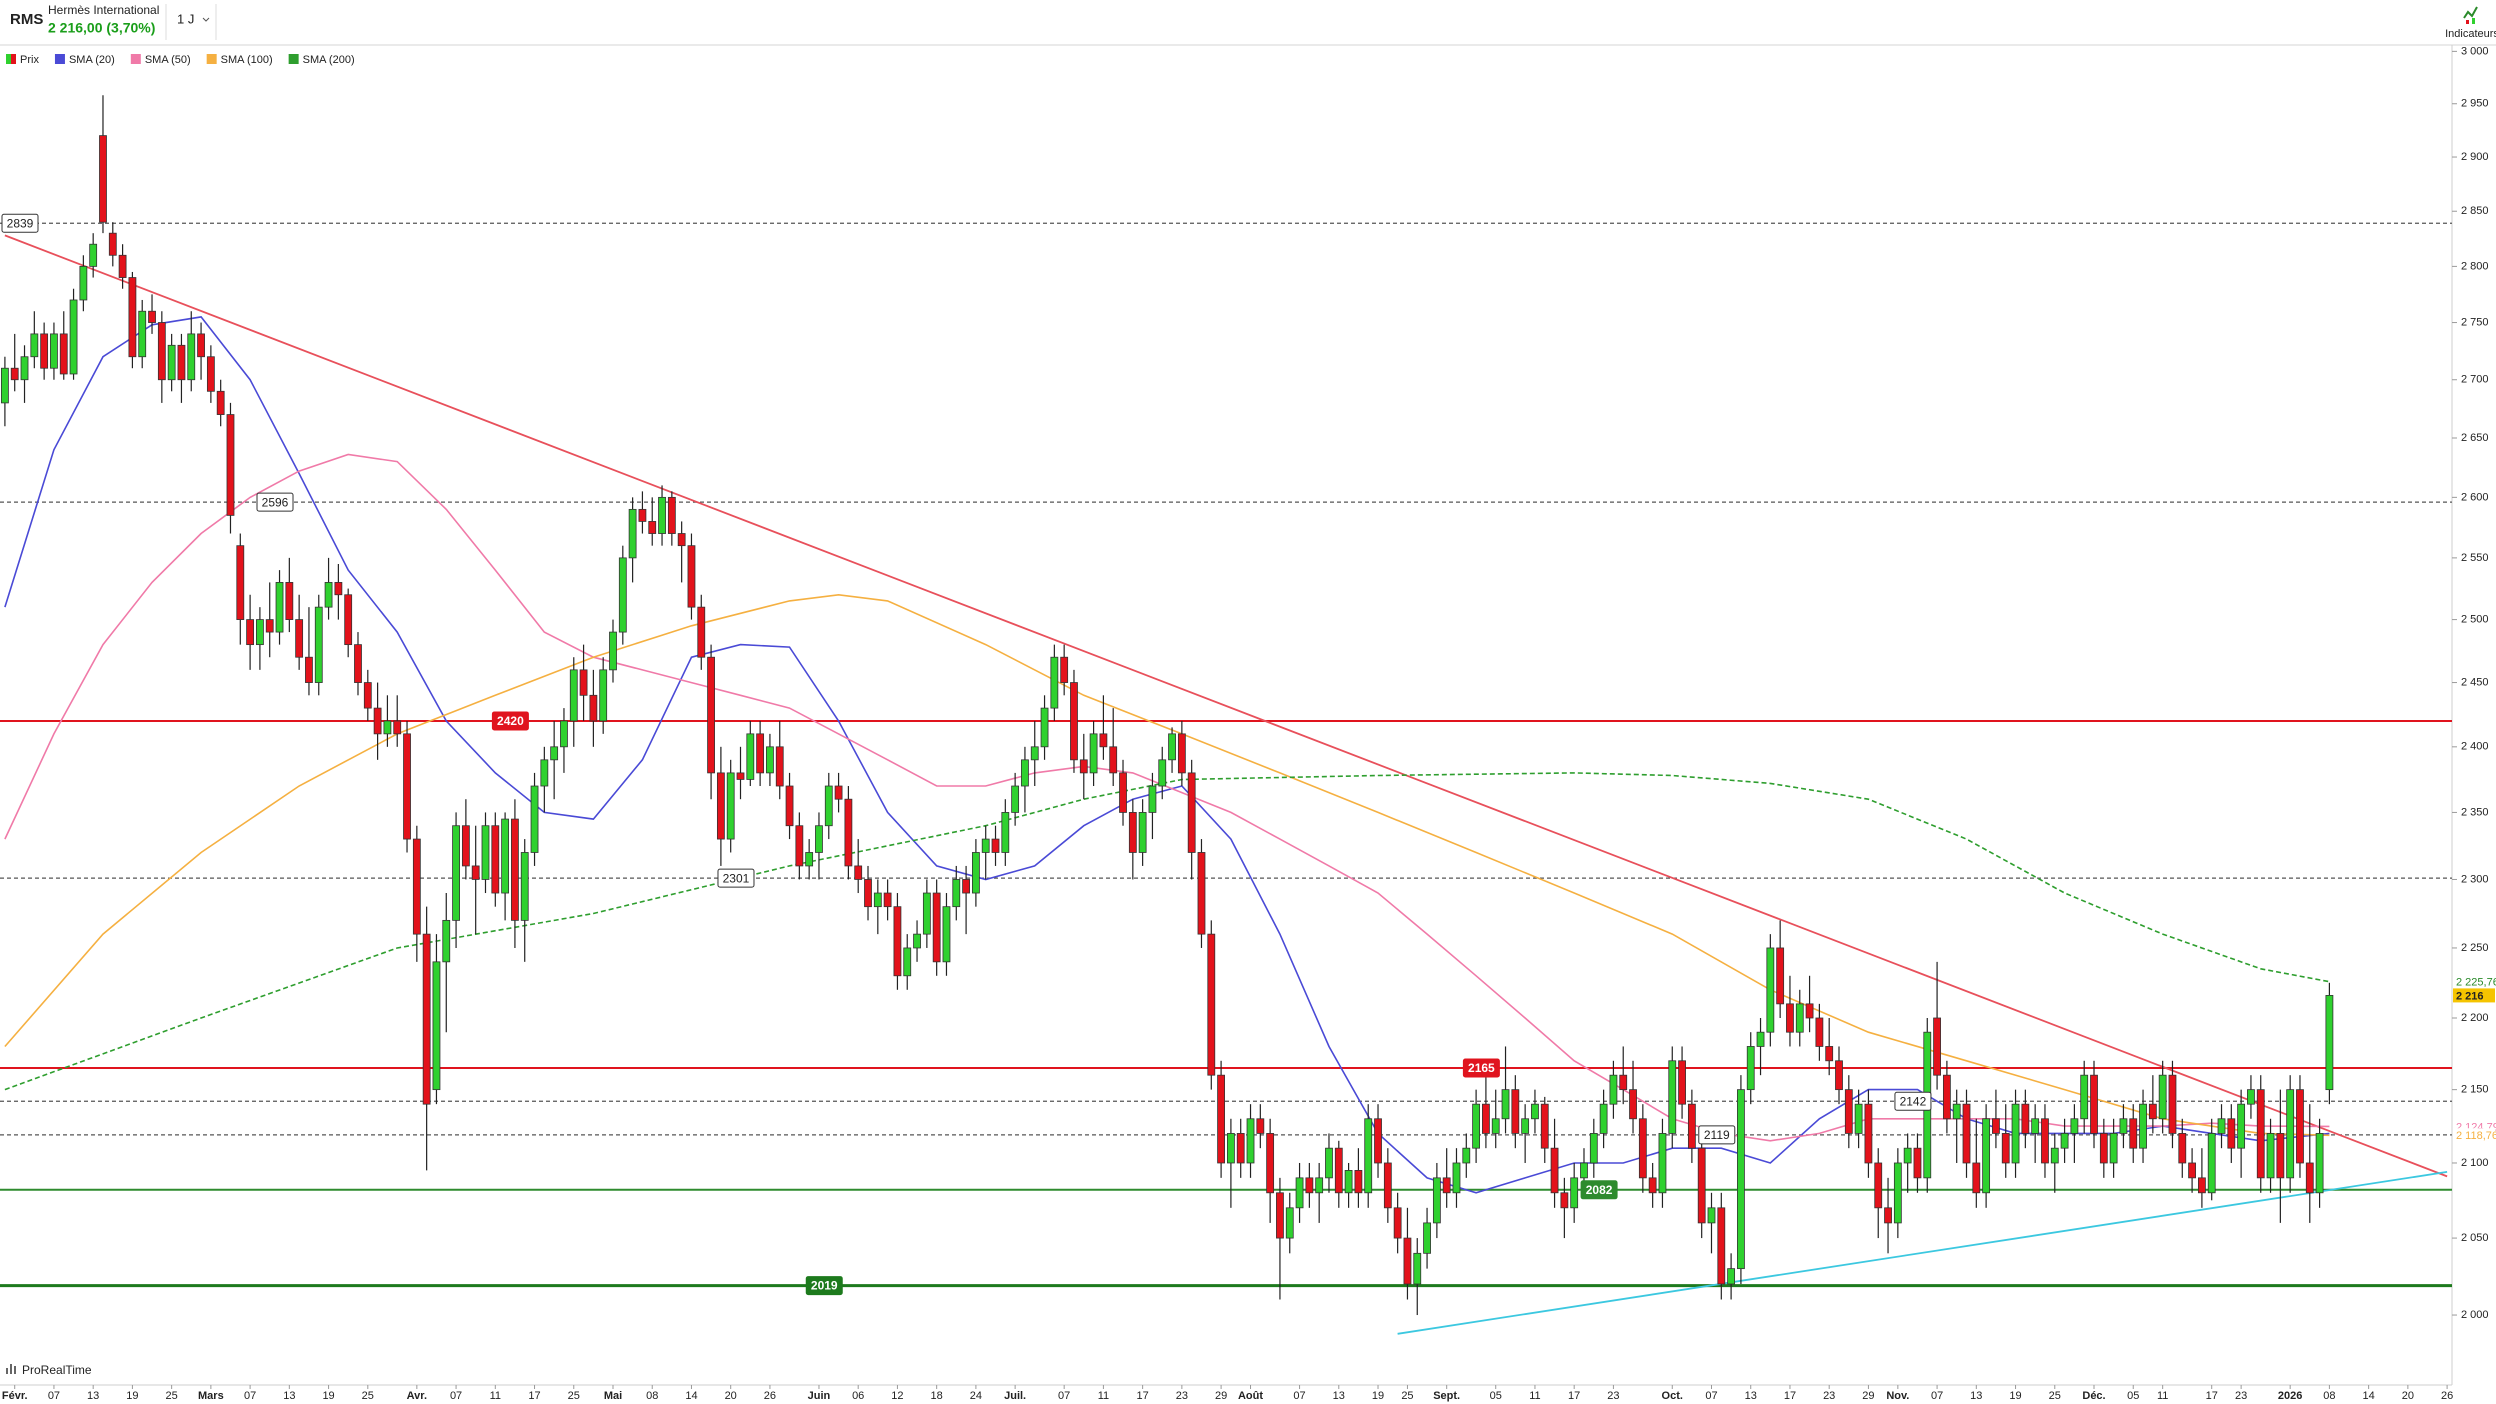  What do you see at coordinates (1221, 1396) in the screenshot?
I see `x-tick-label: 29` at bounding box center [1221, 1396].